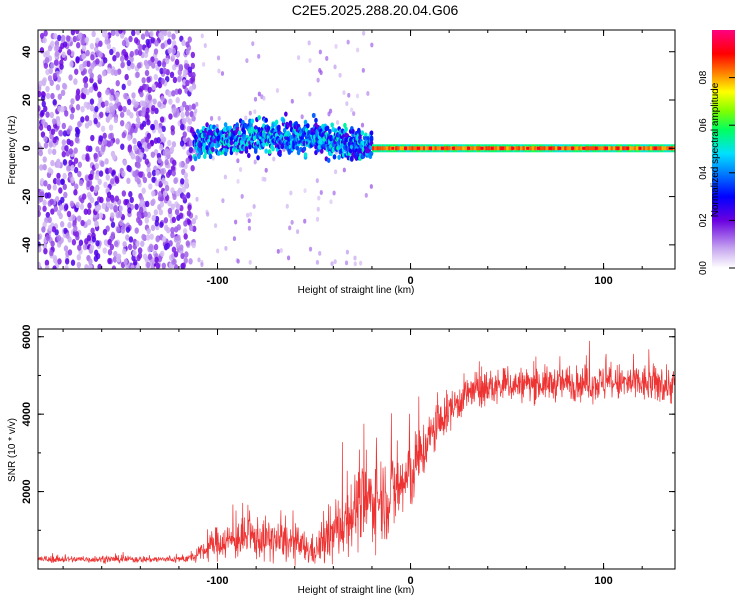  What do you see at coordinates (703, 268) in the screenshot?
I see `colorbar-tick-label: 0.0` at bounding box center [703, 268].